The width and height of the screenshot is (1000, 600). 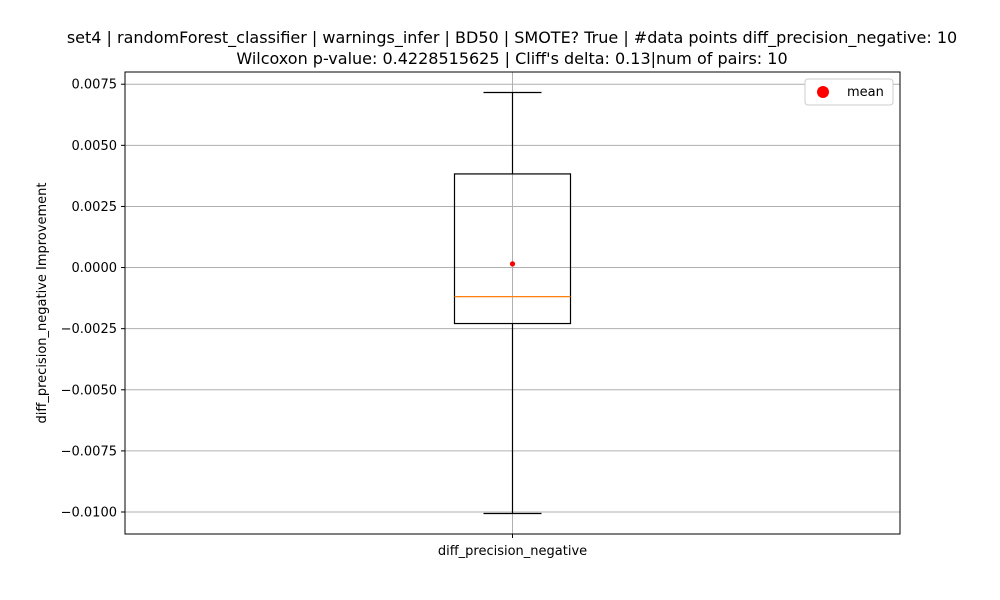 I want to click on legend-mean-label: mean, so click(x=865, y=92).